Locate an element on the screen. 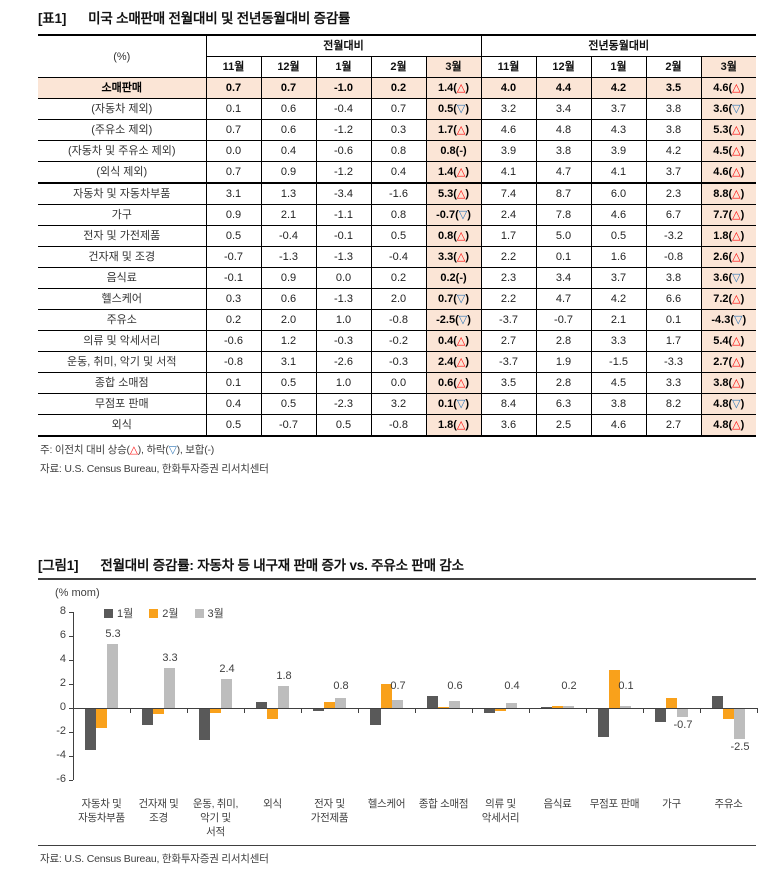  cell-yoy-value: 6.3 is located at coordinates (563, 404).